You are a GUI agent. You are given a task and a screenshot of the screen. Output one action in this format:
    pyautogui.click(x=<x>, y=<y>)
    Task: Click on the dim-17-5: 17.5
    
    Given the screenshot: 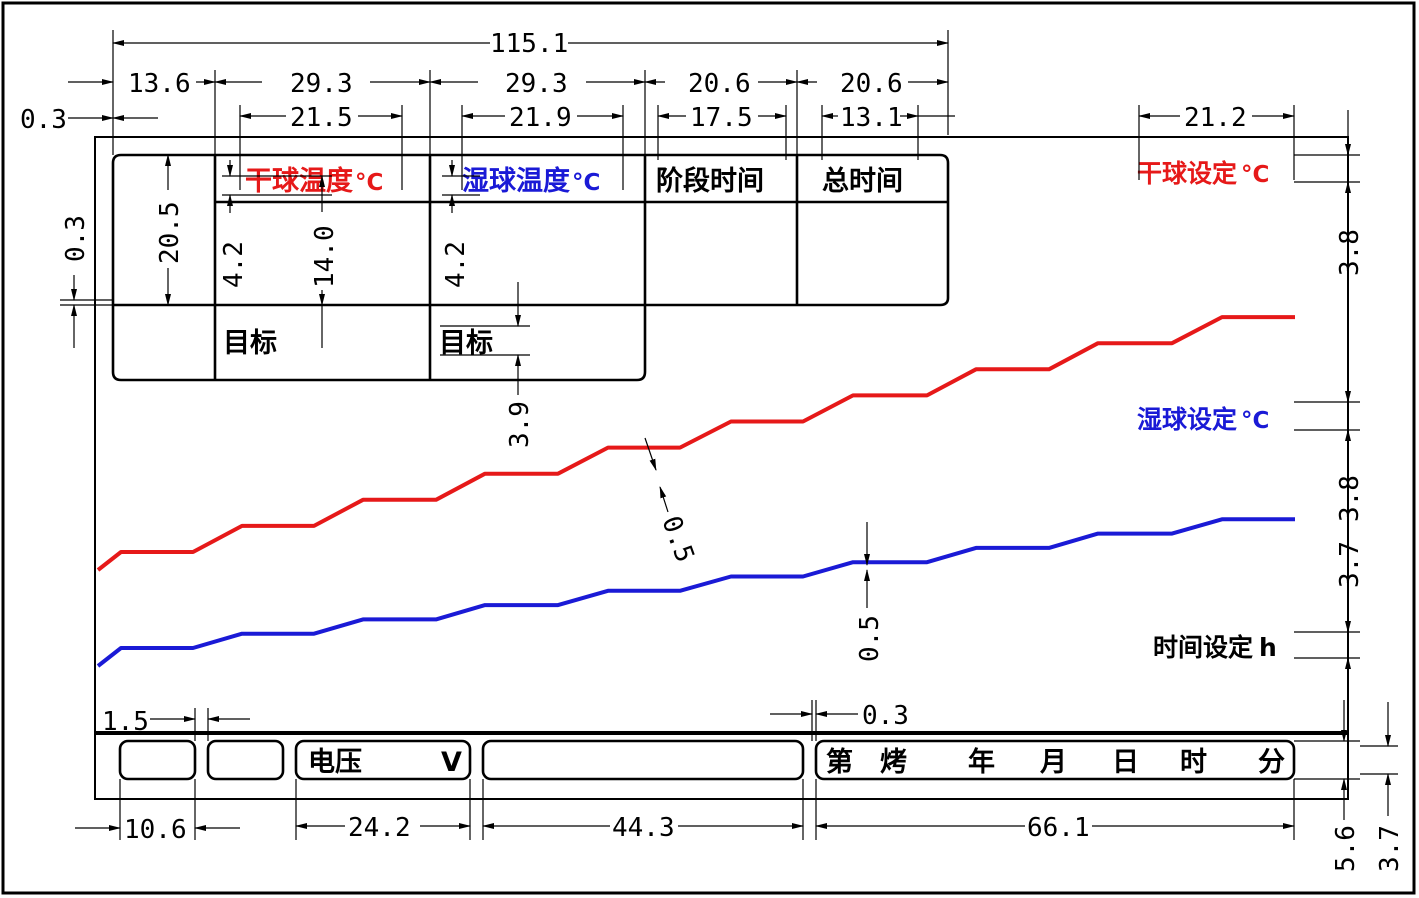 What is the action you would take?
    pyautogui.click(x=721, y=118)
    